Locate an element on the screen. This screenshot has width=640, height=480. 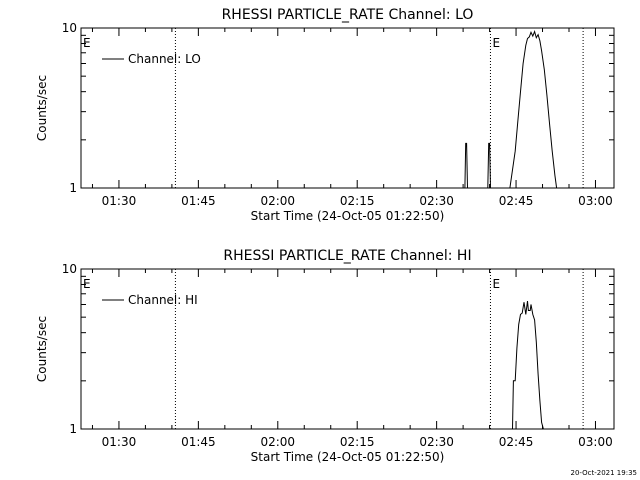
chart-title: RHESSI PARTICLE_RATE Channel: HI is located at coordinates (347, 256).